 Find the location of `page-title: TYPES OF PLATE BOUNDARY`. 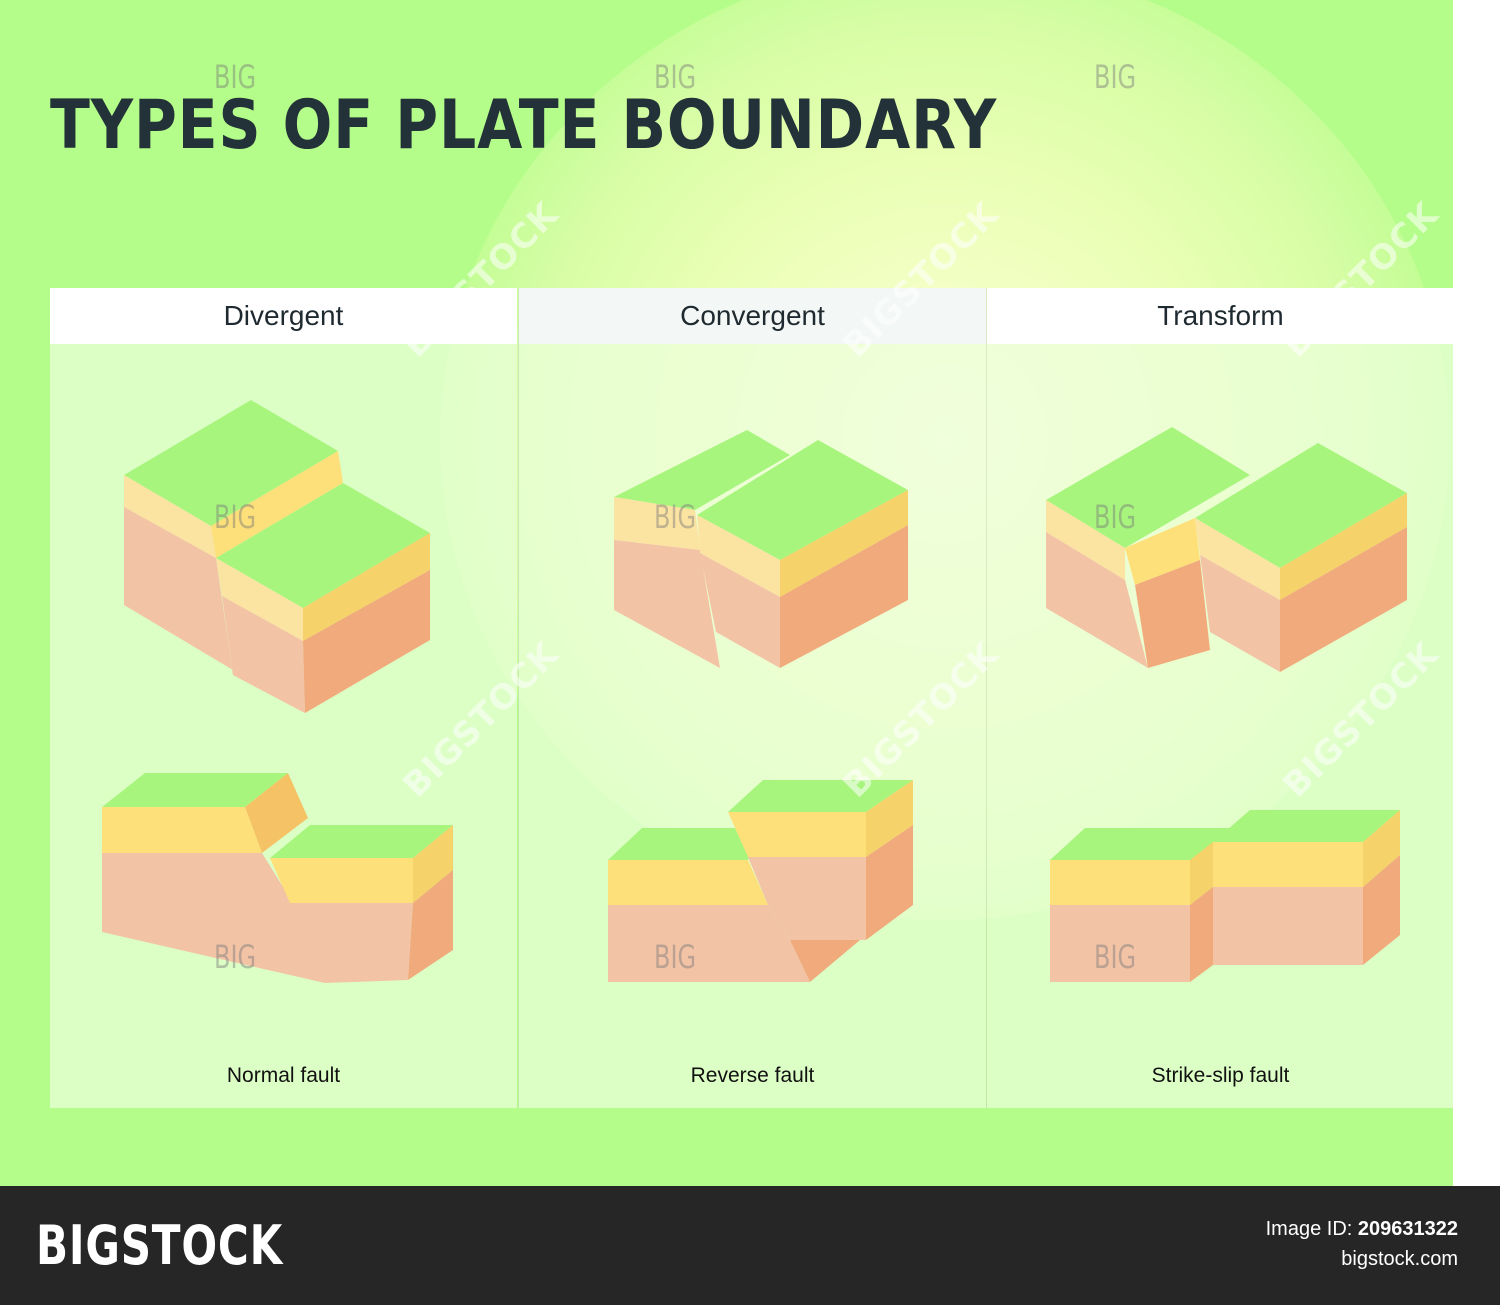

page-title: TYPES OF PLATE BOUNDARY is located at coordinates (524, 125).